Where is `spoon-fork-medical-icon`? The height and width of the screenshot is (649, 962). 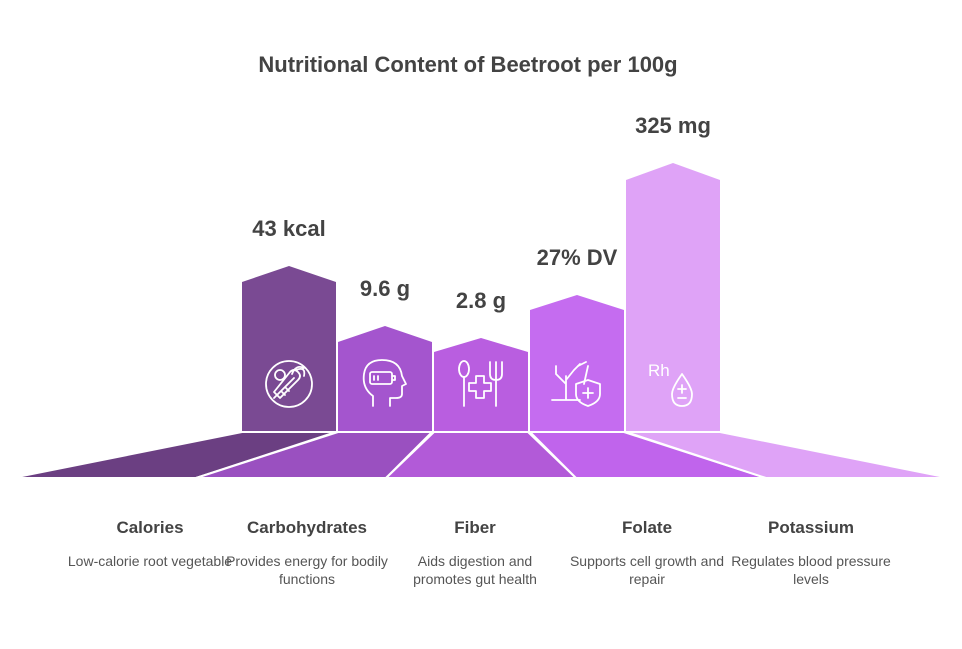
spoon-fork-medical-icon is located at coordinates (480, 383).